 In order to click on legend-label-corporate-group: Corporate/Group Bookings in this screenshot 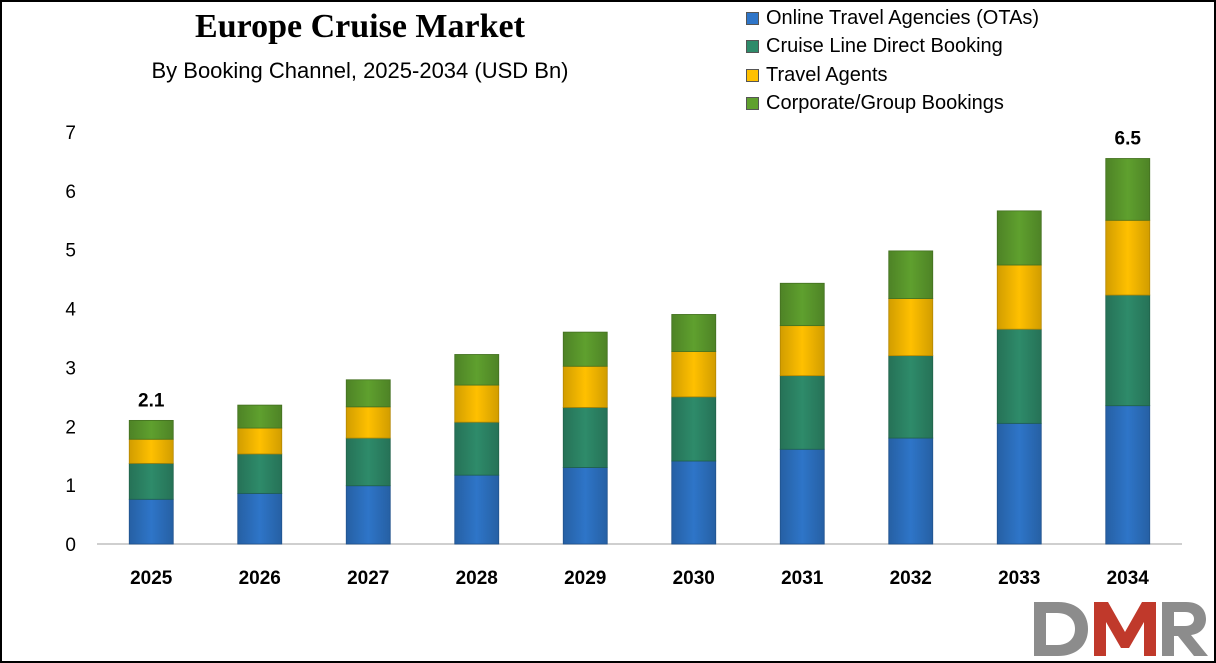, I will do `click(885, 103)`.